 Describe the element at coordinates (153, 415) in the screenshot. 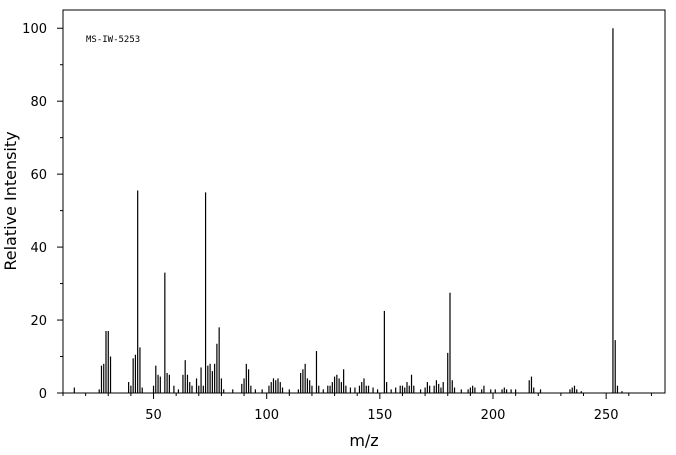

I see `x-tick-label: 50` at that location.